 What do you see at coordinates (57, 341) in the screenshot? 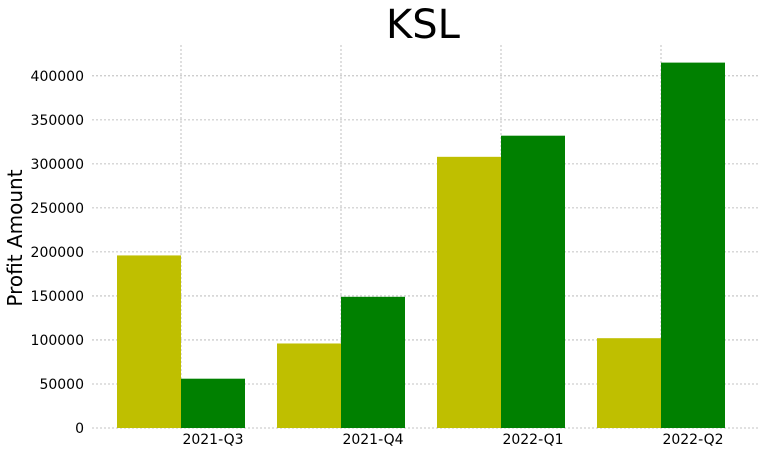
I see `y-tick-label: 100000` at bounding box center [57, 341].